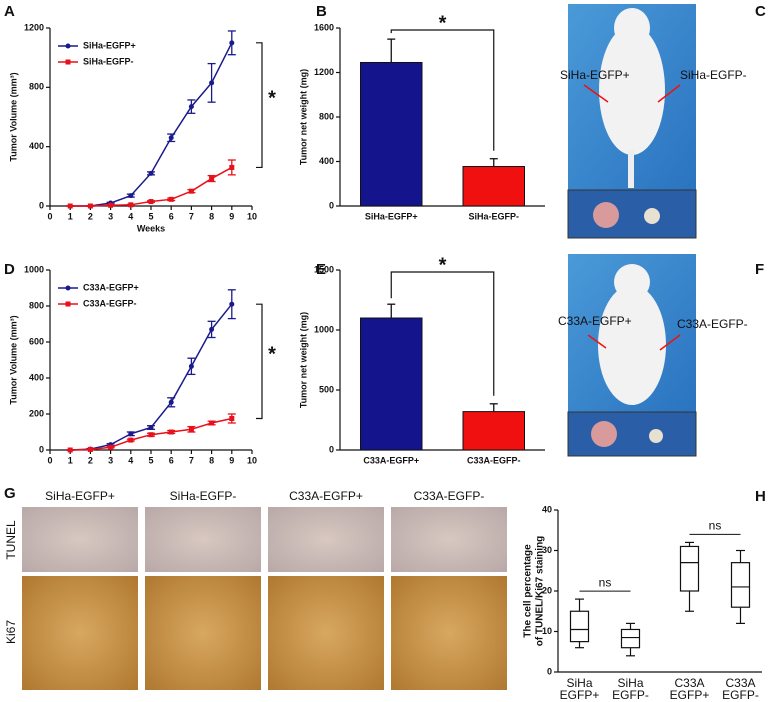  Describe the element at coordinates (630, 683) in the screenshot. I see `x-tick-label: SiHa` at that location.